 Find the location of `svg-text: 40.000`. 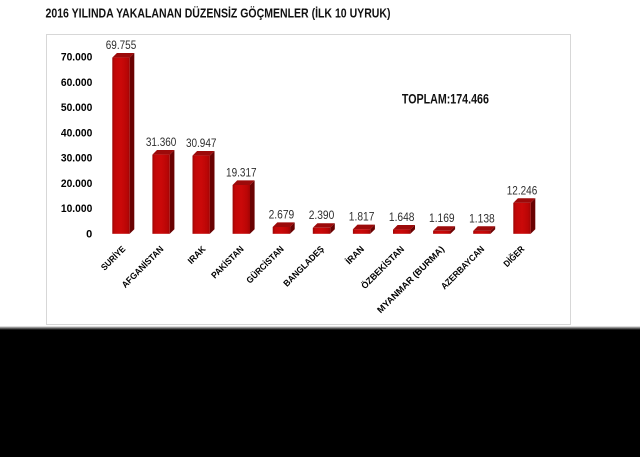

svg-text: 40.000 is located at coordinates (76, 133).